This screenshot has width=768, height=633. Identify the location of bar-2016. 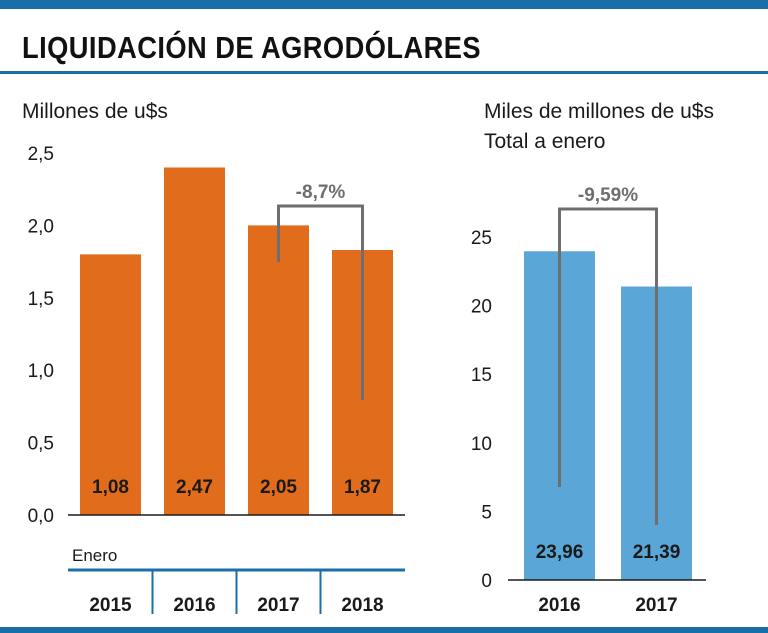
(194, 341).